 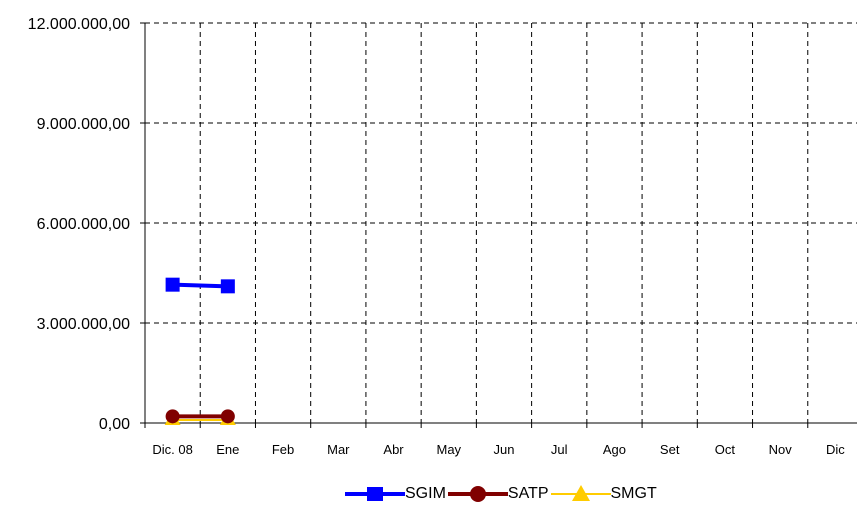 I want to click on legend-swatch-smgt, so click(x=580, y=493).